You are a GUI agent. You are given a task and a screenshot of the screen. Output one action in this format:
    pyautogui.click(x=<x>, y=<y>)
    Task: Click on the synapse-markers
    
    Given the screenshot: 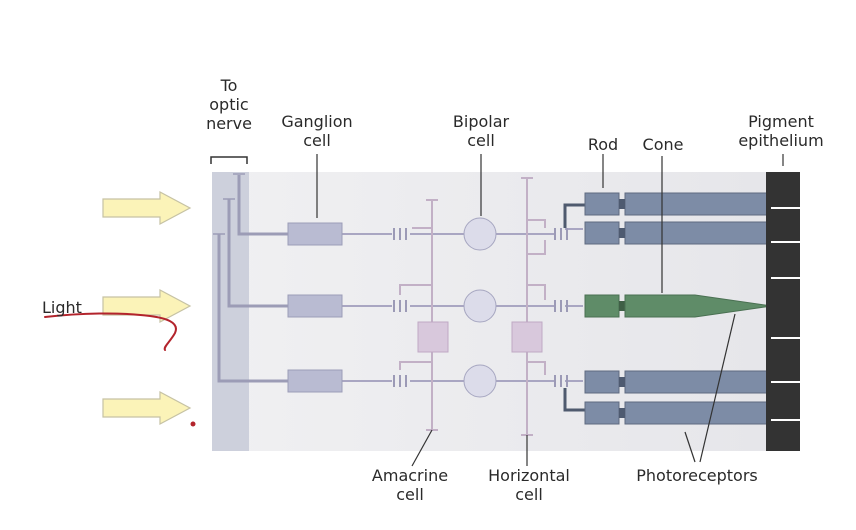 What is the action you would take?
    pyautogui.click(x=480, y=307)
    